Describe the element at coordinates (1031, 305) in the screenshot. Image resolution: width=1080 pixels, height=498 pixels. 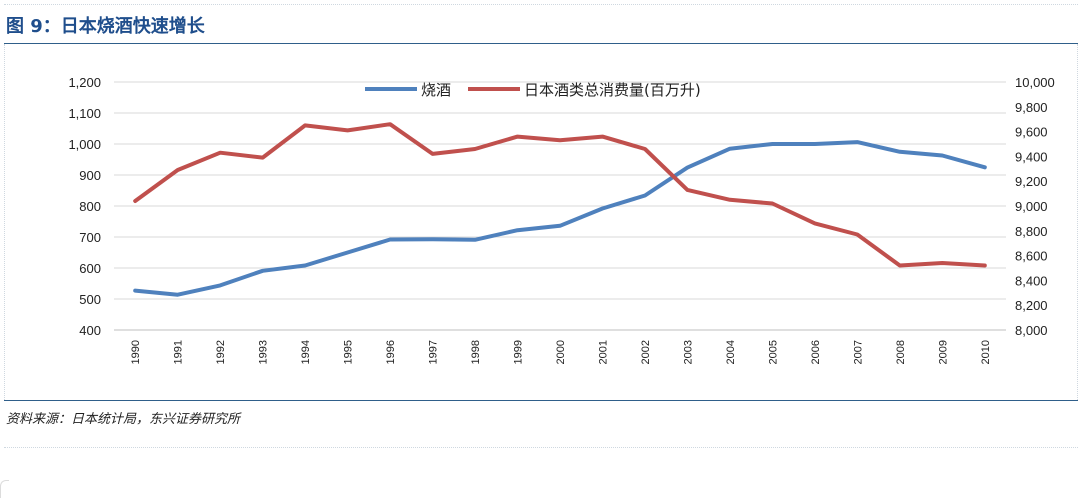
I see `right-tick-label: 8,200` at that location.